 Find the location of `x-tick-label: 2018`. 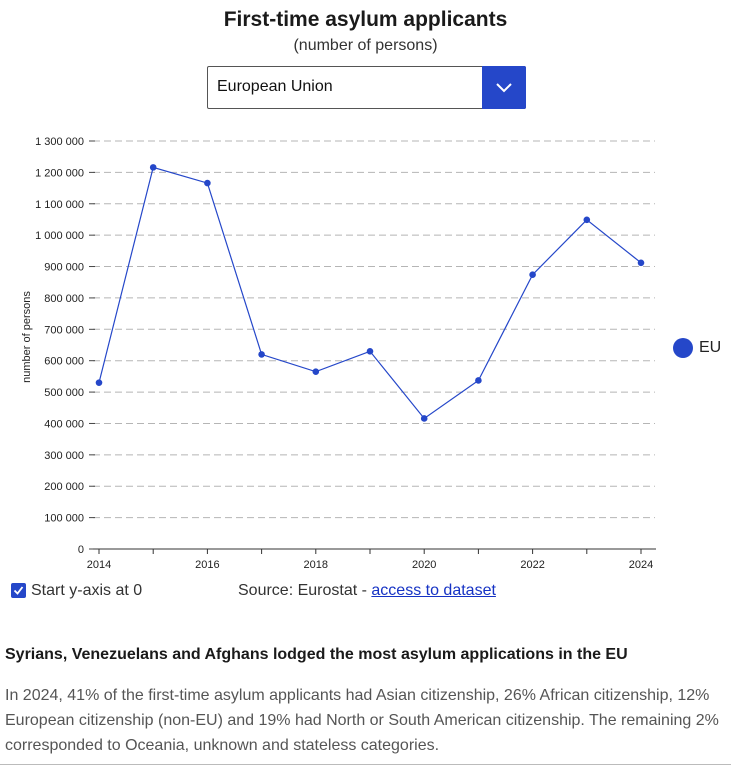

x-tick-label: 2018 is located at coordinates (316, 565).